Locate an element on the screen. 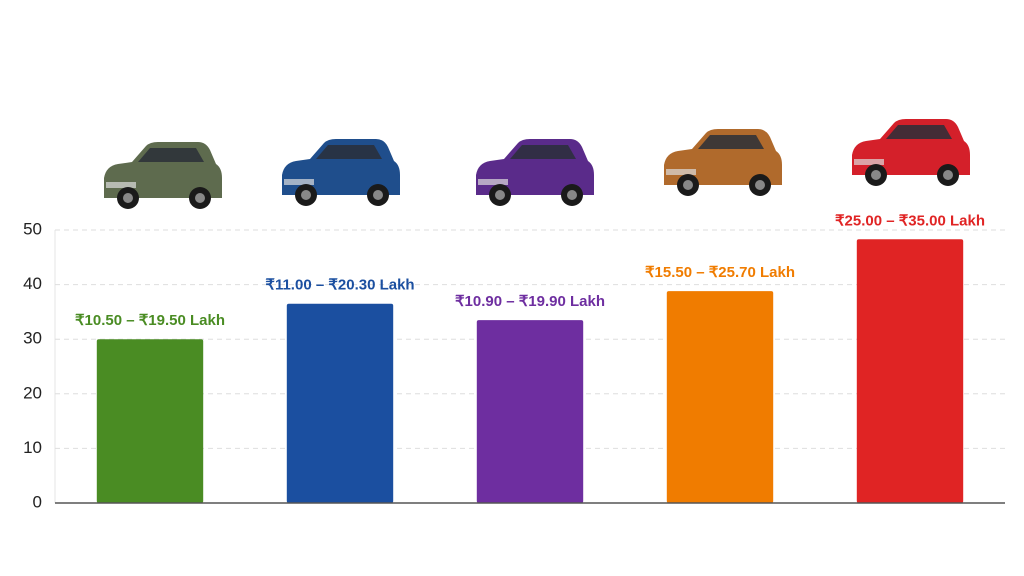  y-tick-label: 30 is located at coordinates (32, 338).